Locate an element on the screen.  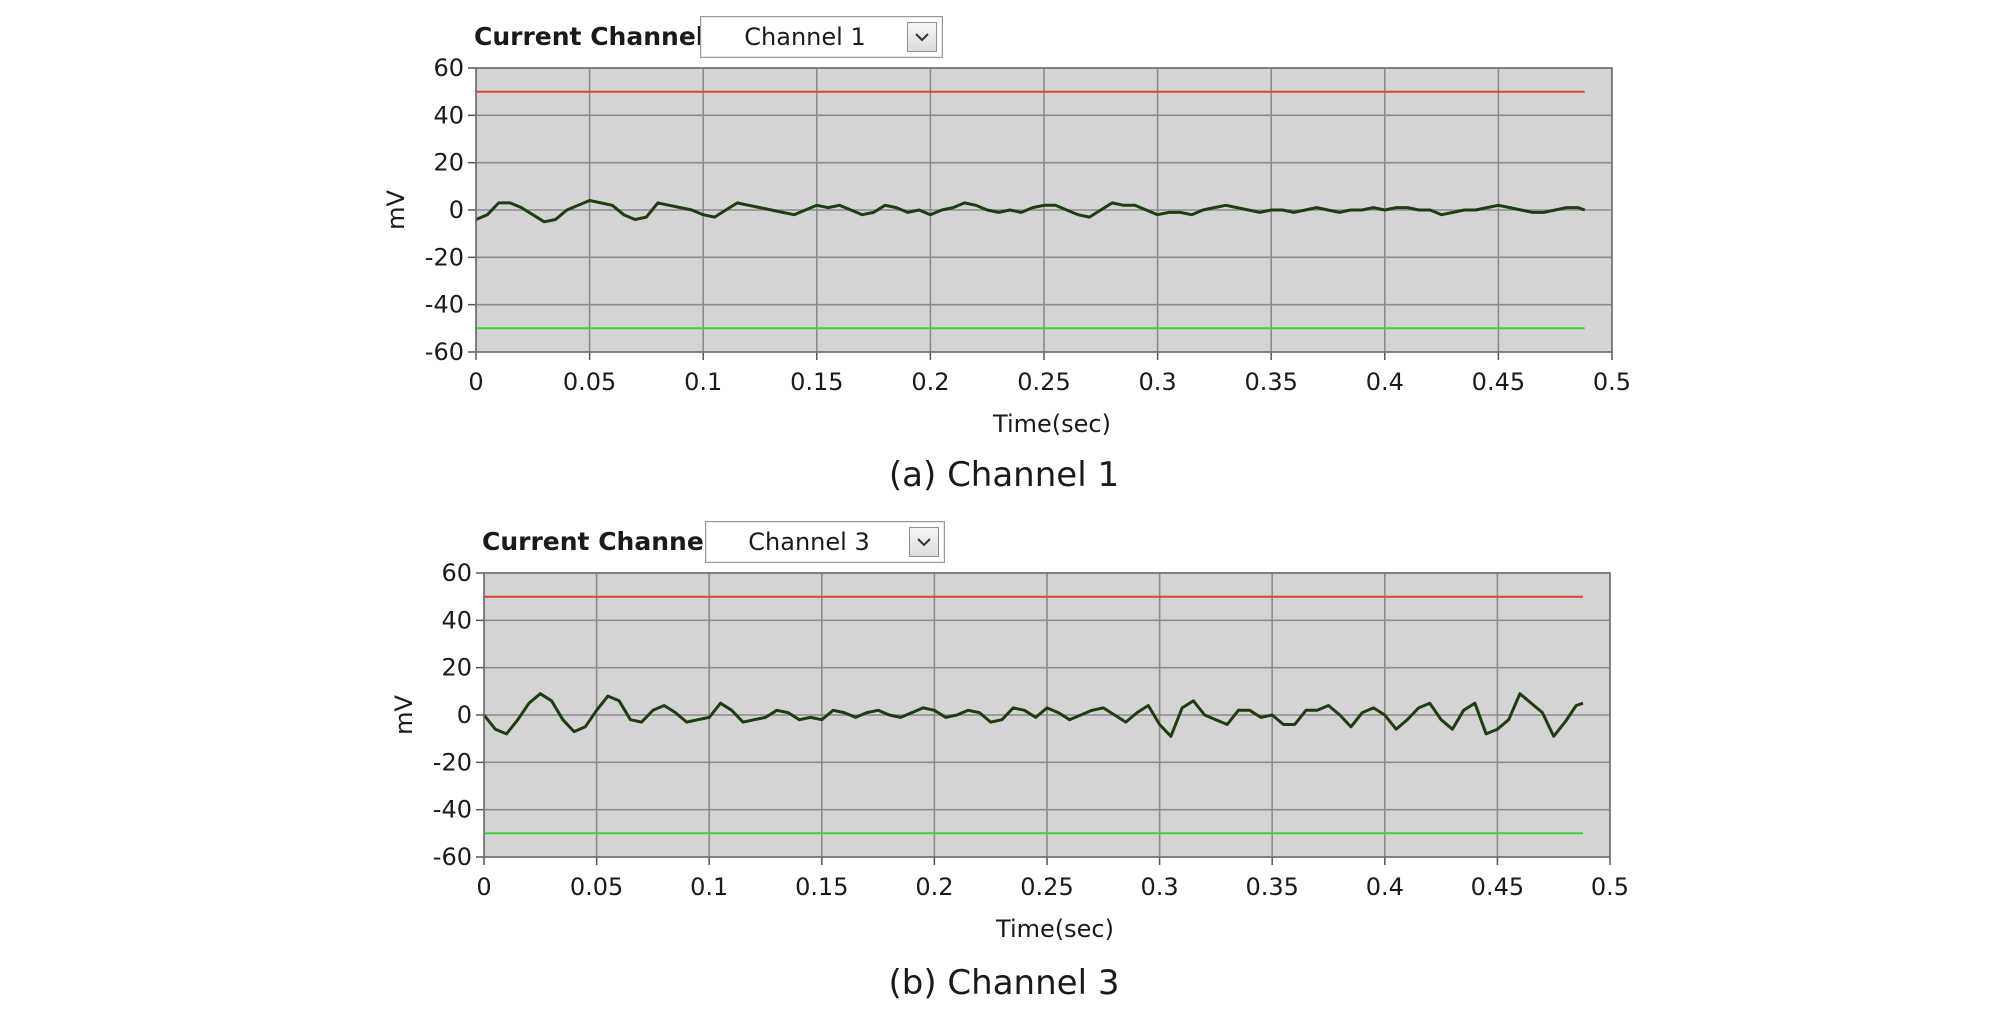
channel-select-value: Channel 3 is located at coordinates (809, 542).